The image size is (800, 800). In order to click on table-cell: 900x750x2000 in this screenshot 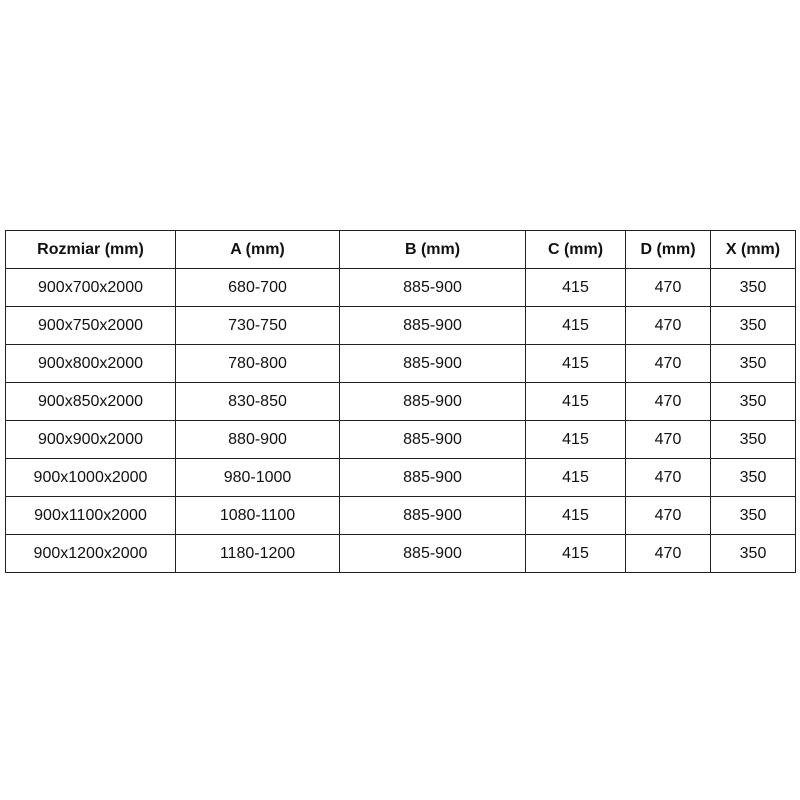, I will do `click(90, 325)`.